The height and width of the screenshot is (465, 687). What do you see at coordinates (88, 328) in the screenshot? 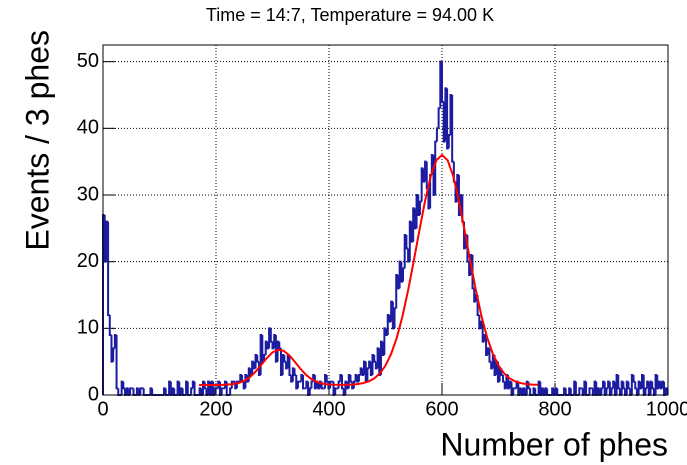
I see `y-tick-label: 10` at bounding box center [88, 328].